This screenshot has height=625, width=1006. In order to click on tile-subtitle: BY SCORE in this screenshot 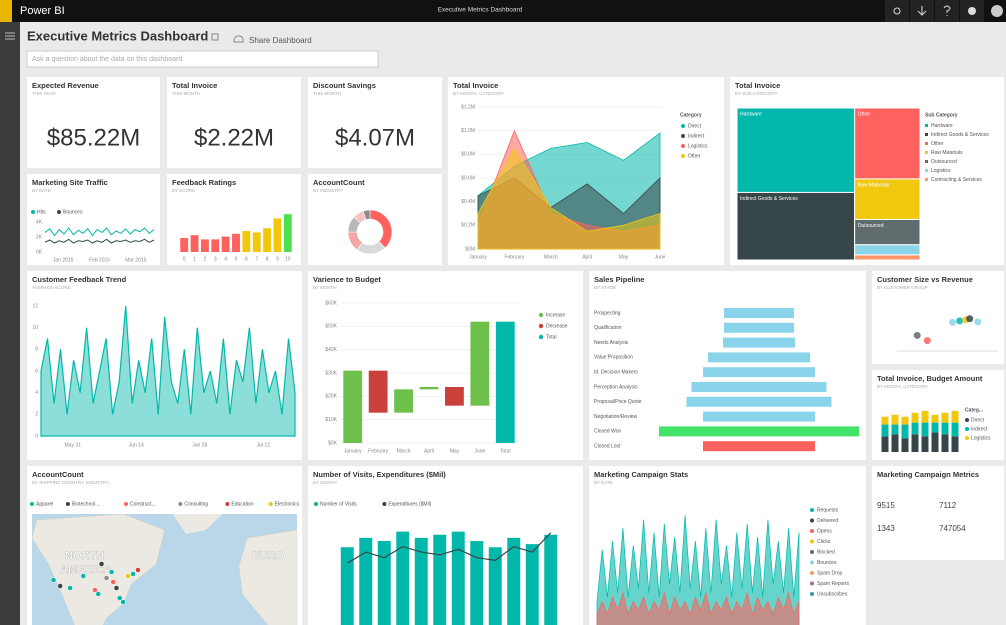, I will do `click(183, 190)`.